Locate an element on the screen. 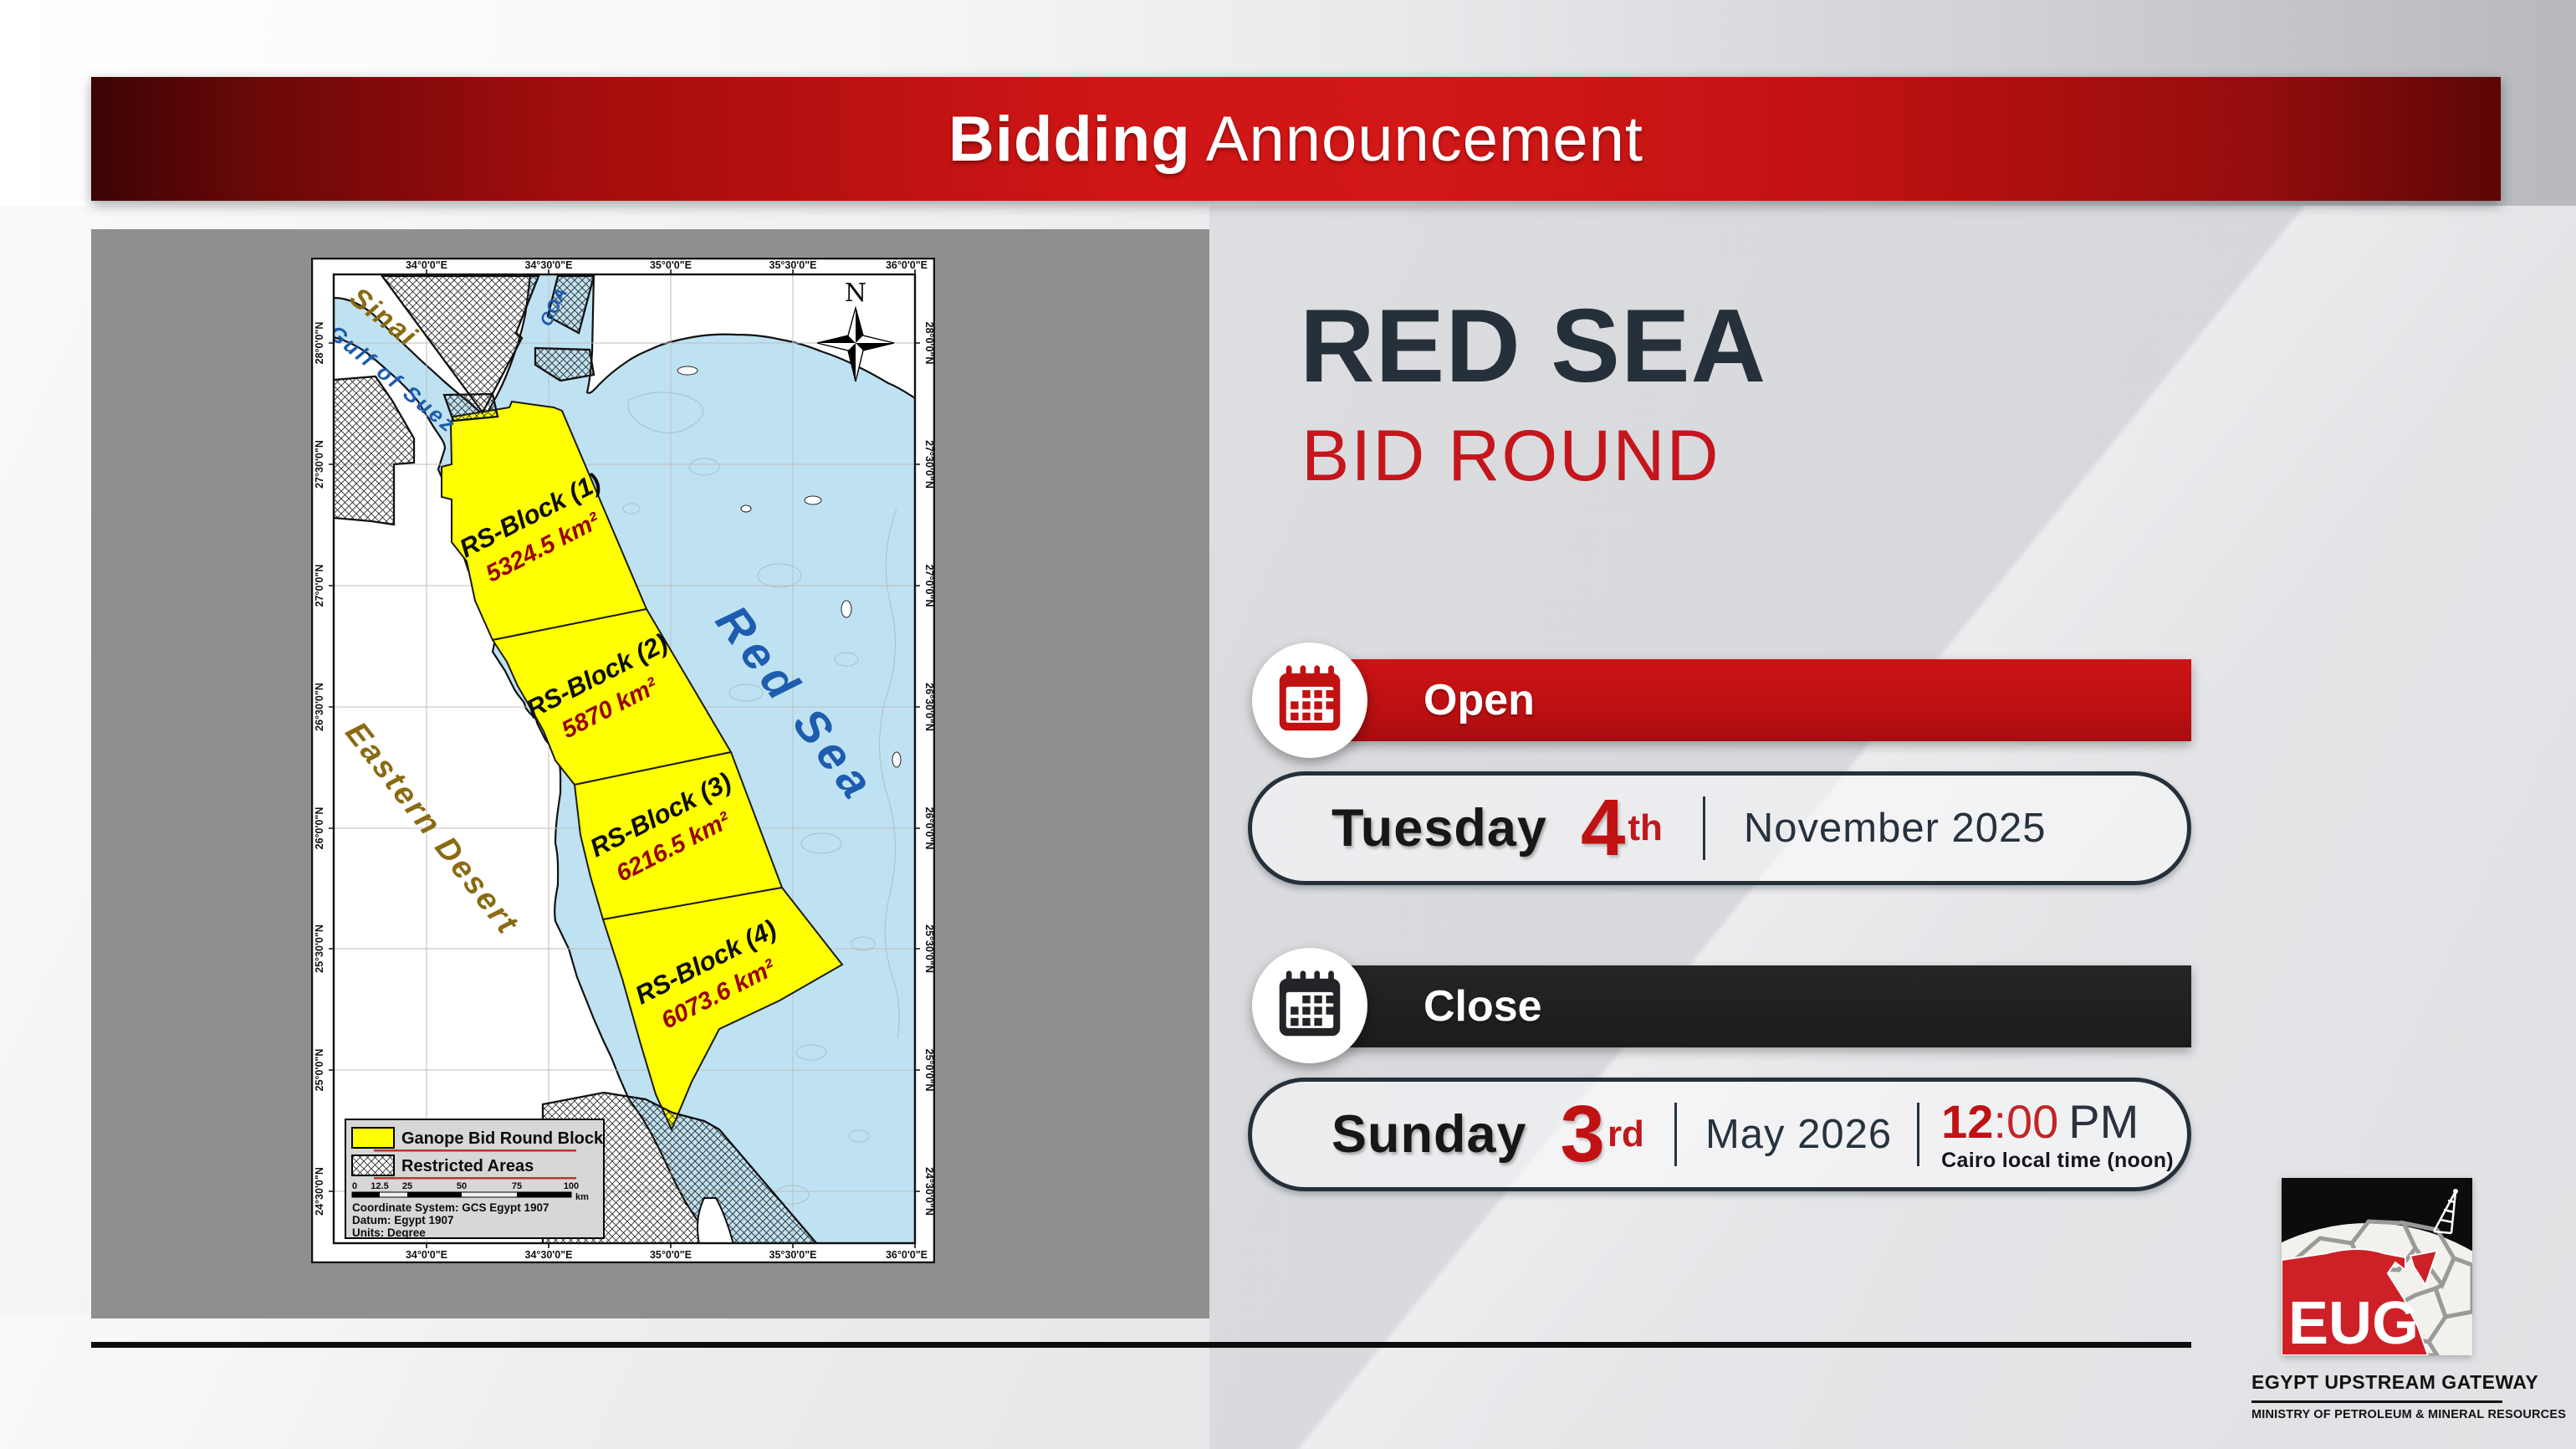 The image size is (2576, 1449). sinai-silhouette is located at coordinates (2424, 1268).